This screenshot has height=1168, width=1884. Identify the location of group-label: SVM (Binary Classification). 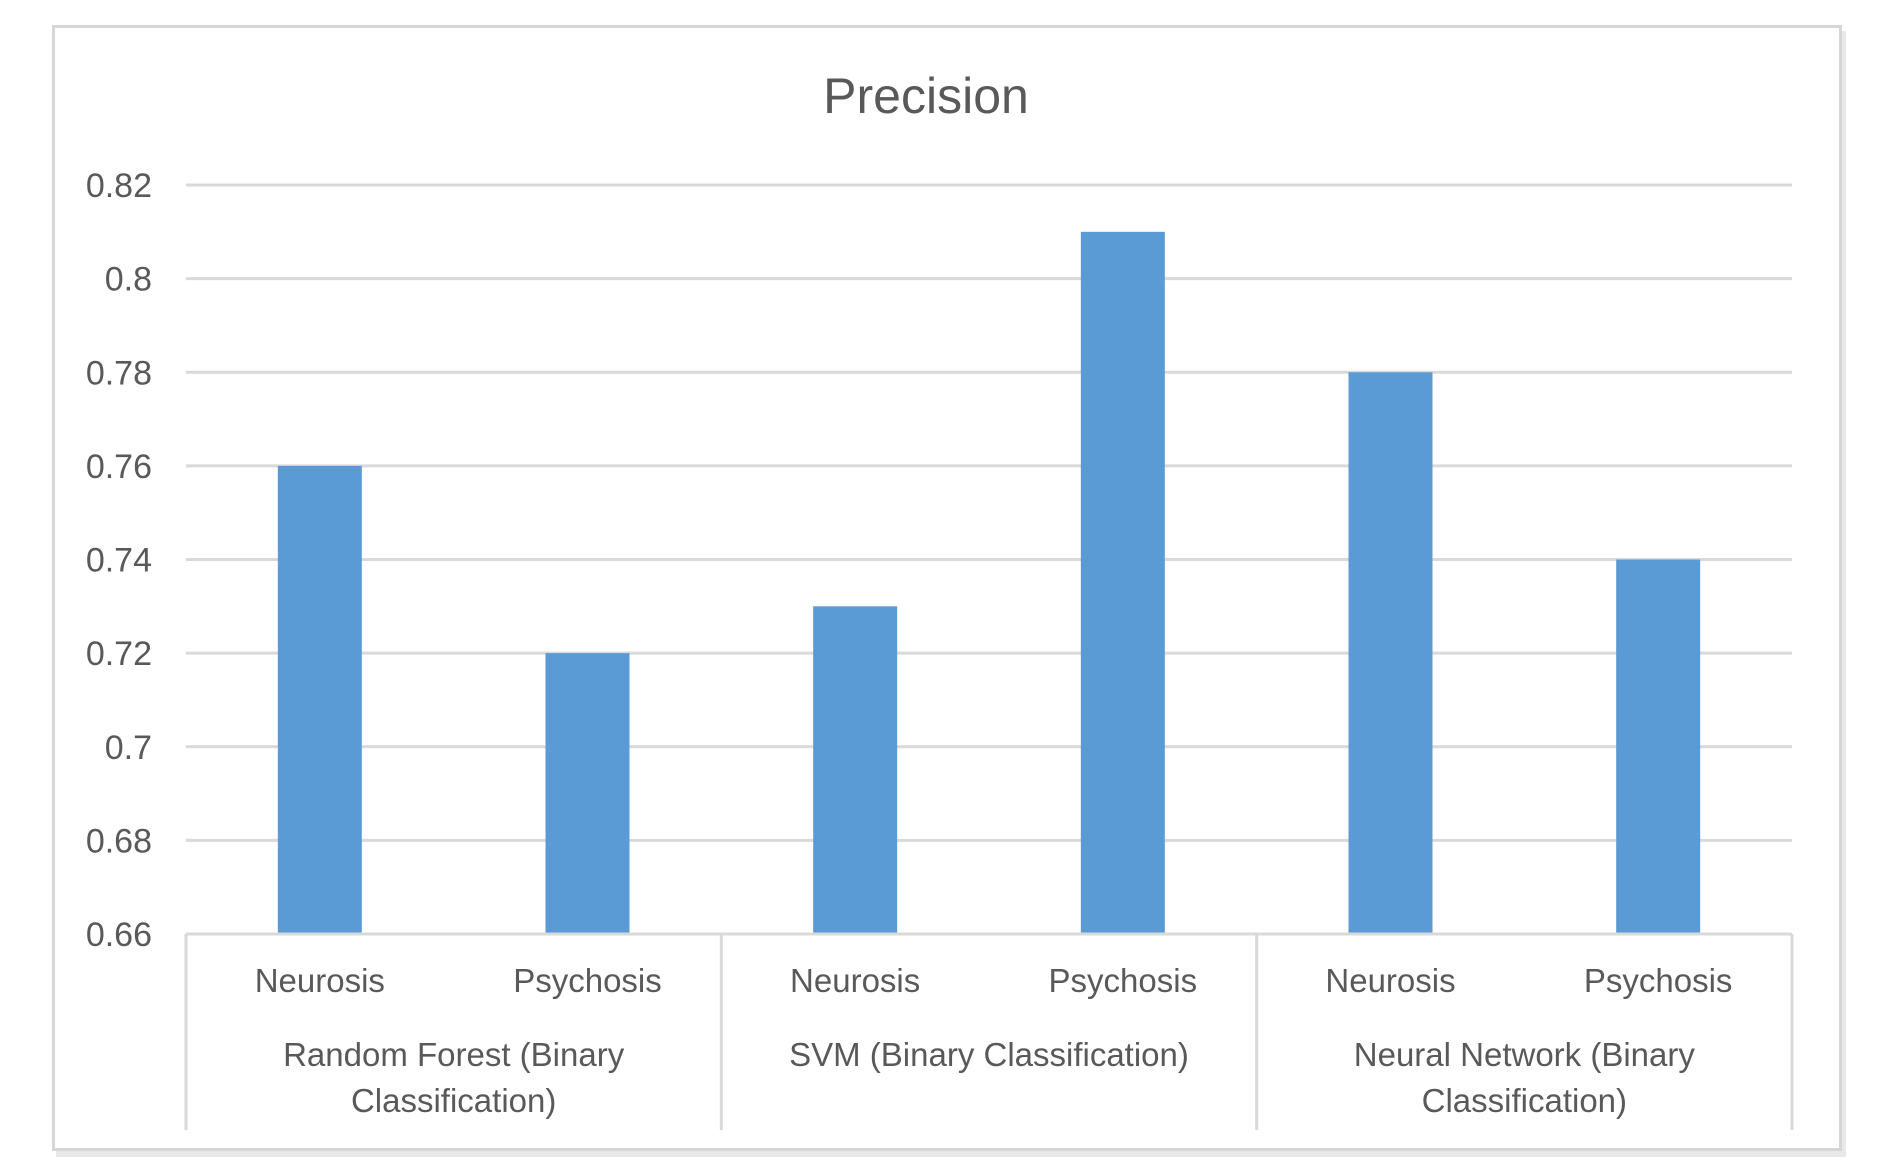
(989, 1054).